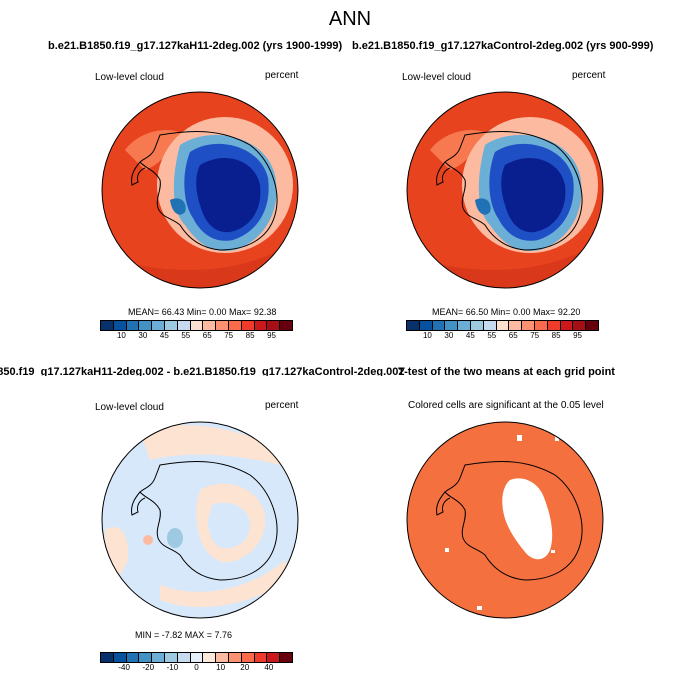 This screenshot has width=700, height=700. What do you see at coordinates (148, 540) in the screenshot?
I see `panel-3-positive-patch` at bounding box center [148, 540].